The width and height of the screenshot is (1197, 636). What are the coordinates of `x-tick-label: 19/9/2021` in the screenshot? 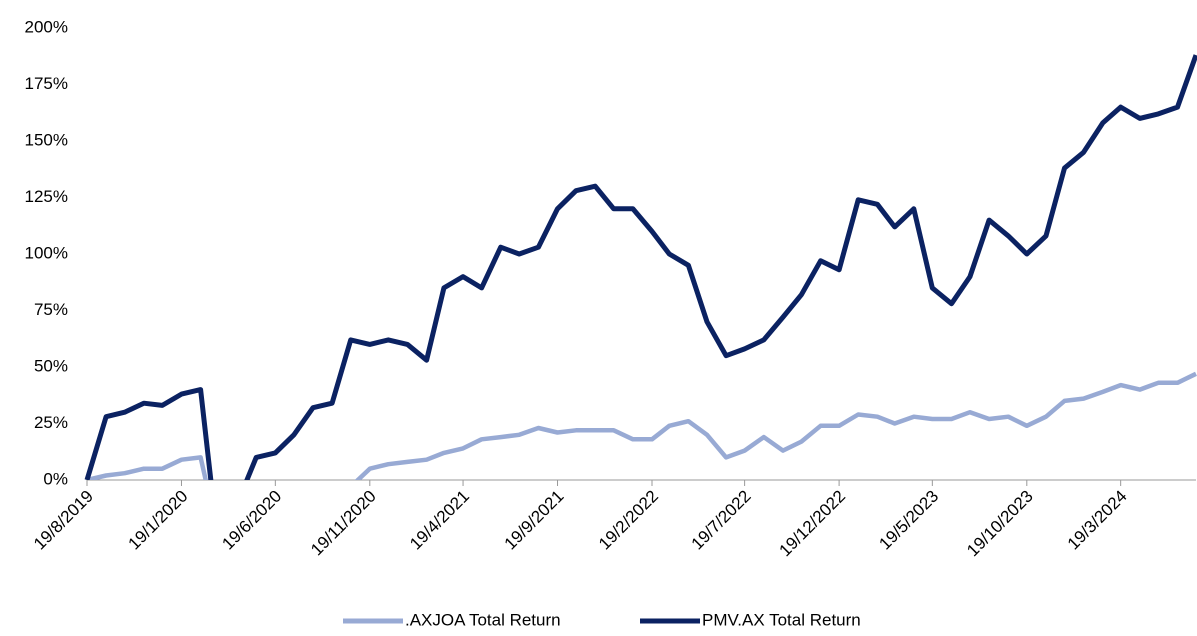 It's located at (534, 520).